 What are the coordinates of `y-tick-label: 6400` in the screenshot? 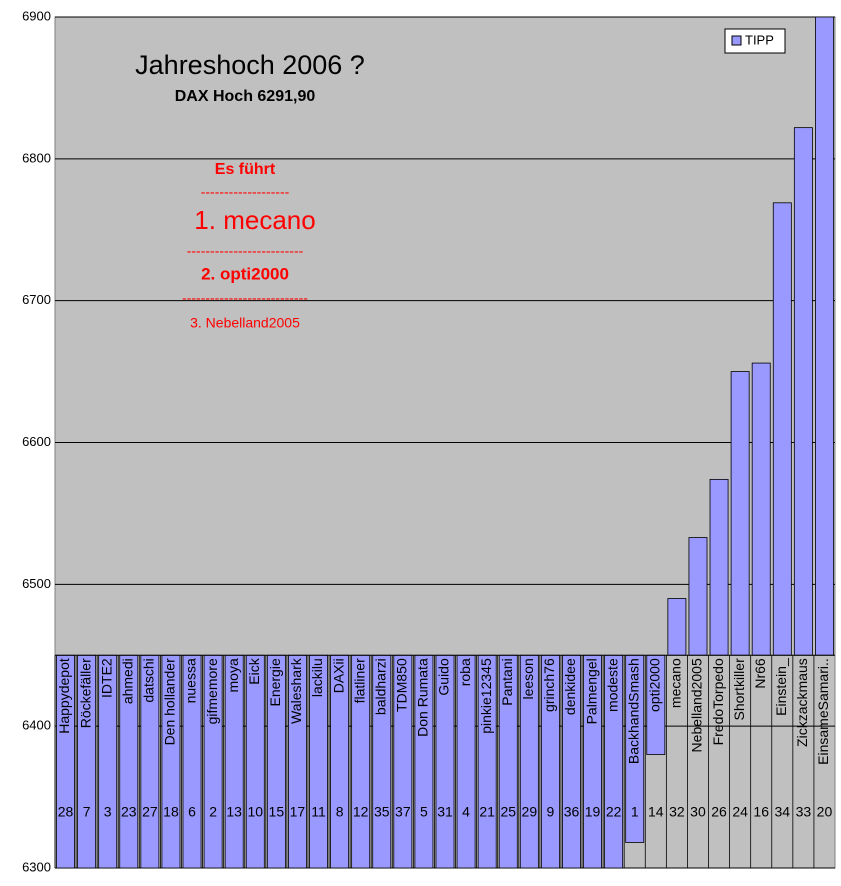 It's located at (36, 725).